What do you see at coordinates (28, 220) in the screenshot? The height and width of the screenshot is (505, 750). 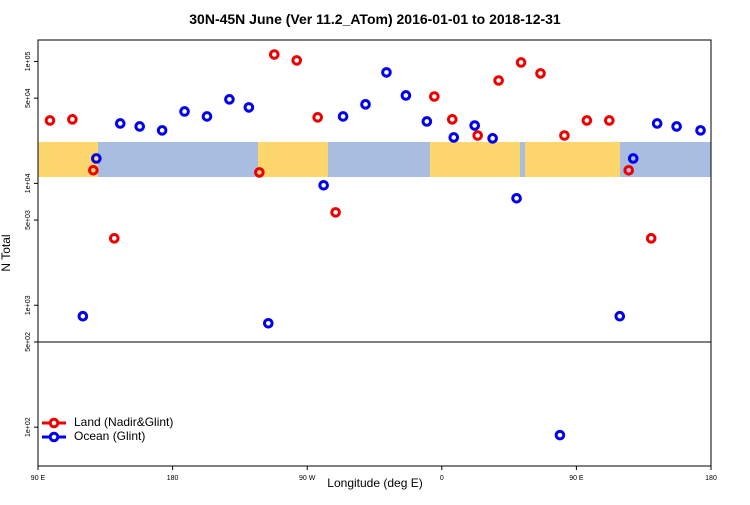 I see `y-tick-label: 5e+03` at bounding box center [28, 220].